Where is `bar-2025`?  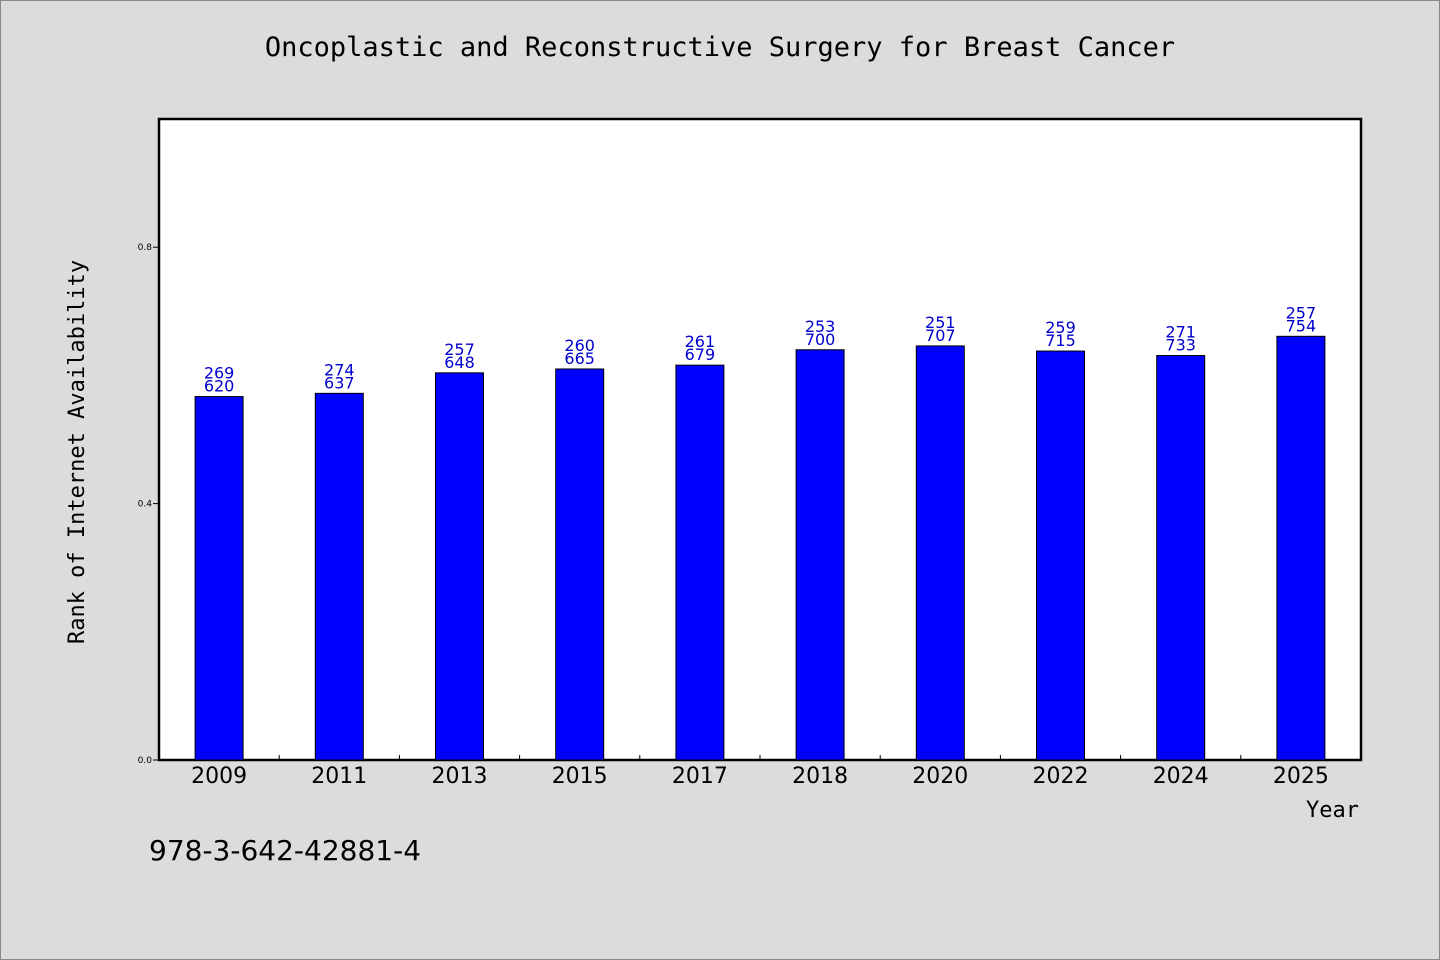
bar-2025 is located at coordinates (1301, 548).